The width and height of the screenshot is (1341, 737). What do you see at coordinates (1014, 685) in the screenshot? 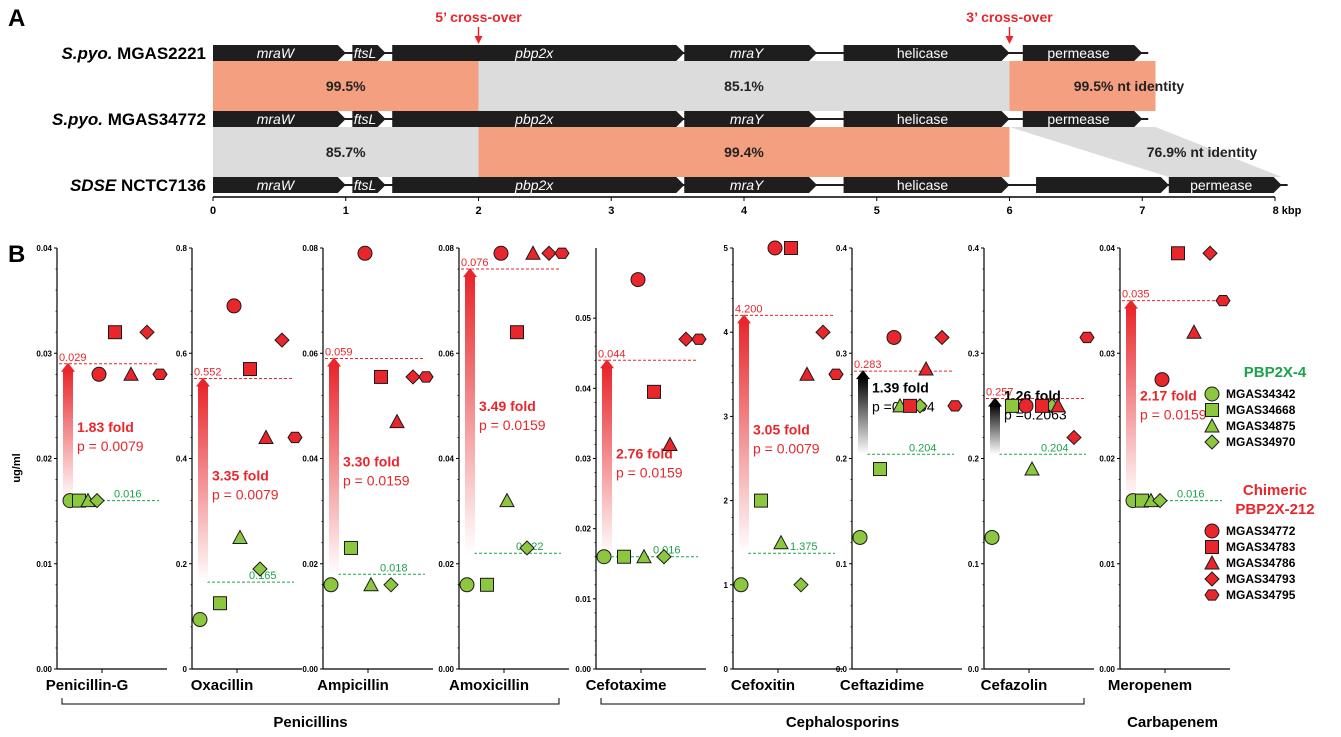
I see `chart-title: Cefazolin` at bounding box center [1014, 685].